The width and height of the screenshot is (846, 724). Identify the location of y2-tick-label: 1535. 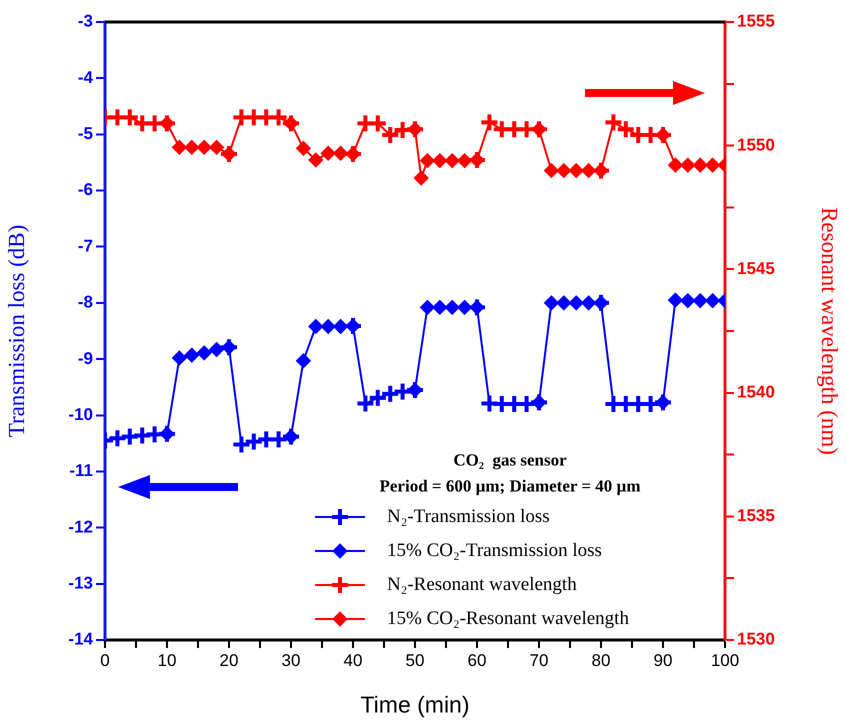
(756, 516).